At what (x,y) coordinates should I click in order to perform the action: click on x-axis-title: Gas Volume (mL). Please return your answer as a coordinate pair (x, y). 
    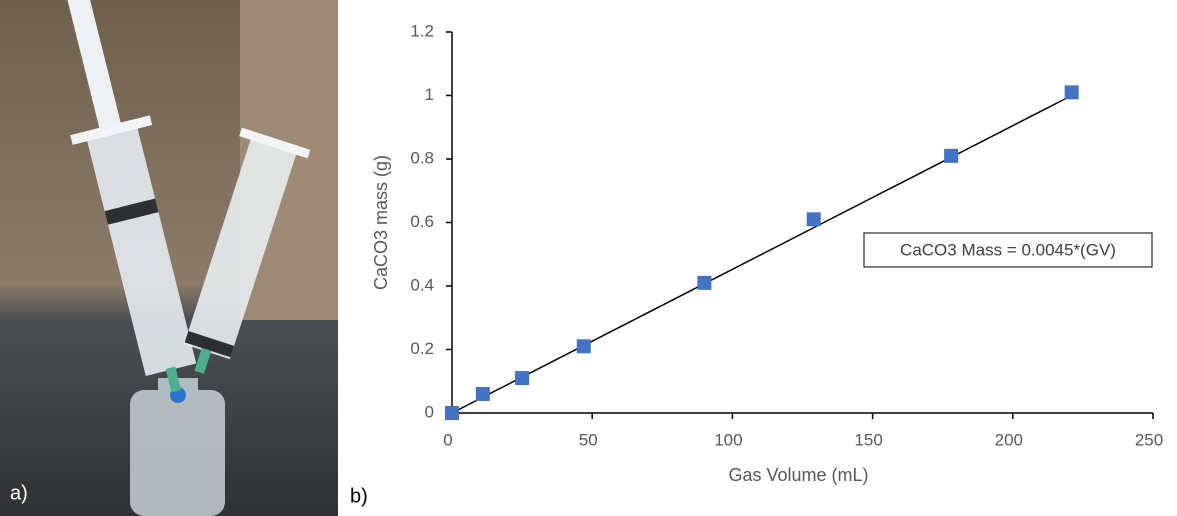
    Looking at the image, I should click on (798, 475).